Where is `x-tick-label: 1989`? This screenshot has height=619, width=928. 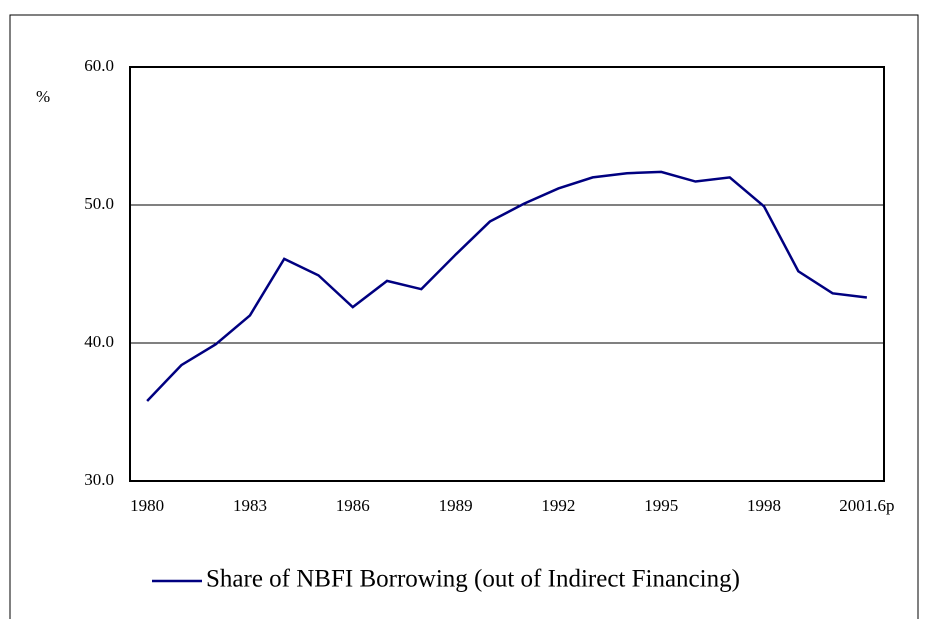 x-tick-label: 1989 is located at coordinates (456, 505).